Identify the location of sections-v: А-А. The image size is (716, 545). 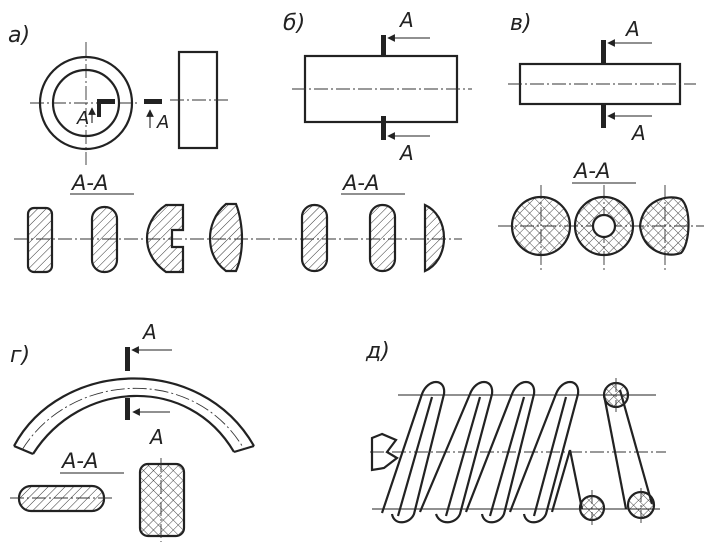
(601, 214).